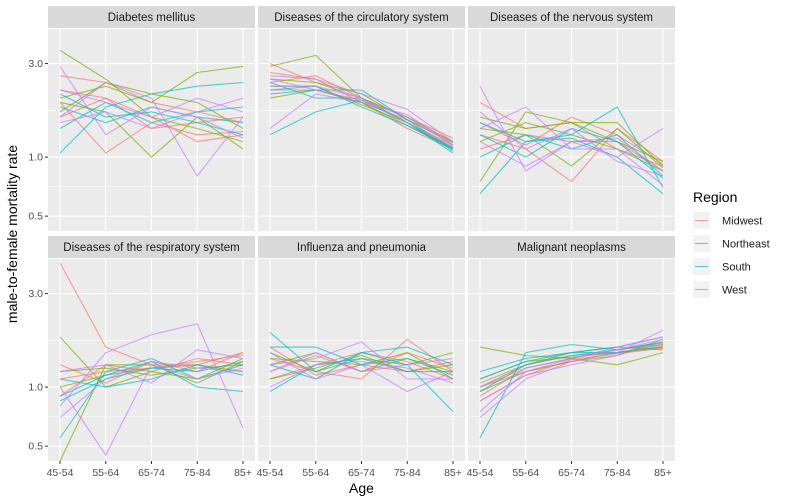 The width and height of the screenshot is (789, 502). What do you see at coordinates (746, 245) in the screenshot?
I see `legend-label: Northeast` at bounding box center [746, 245].